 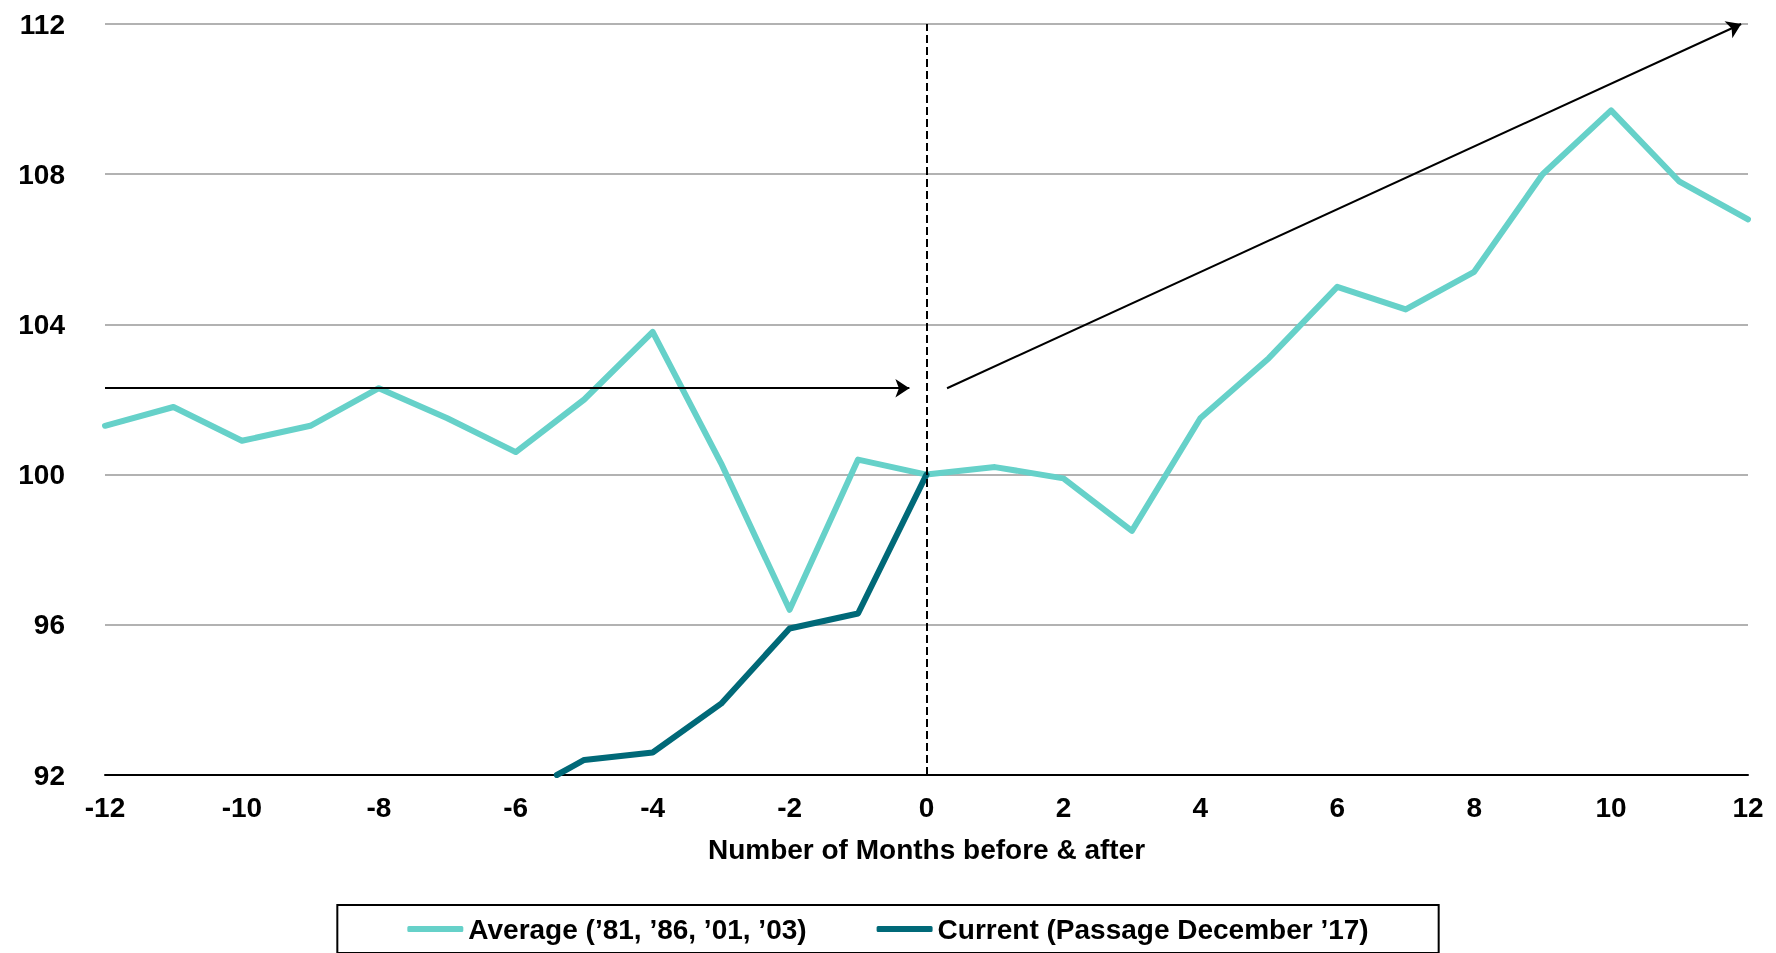 I want to click on x-tick-label: 2, so click(x=1063, y=807).